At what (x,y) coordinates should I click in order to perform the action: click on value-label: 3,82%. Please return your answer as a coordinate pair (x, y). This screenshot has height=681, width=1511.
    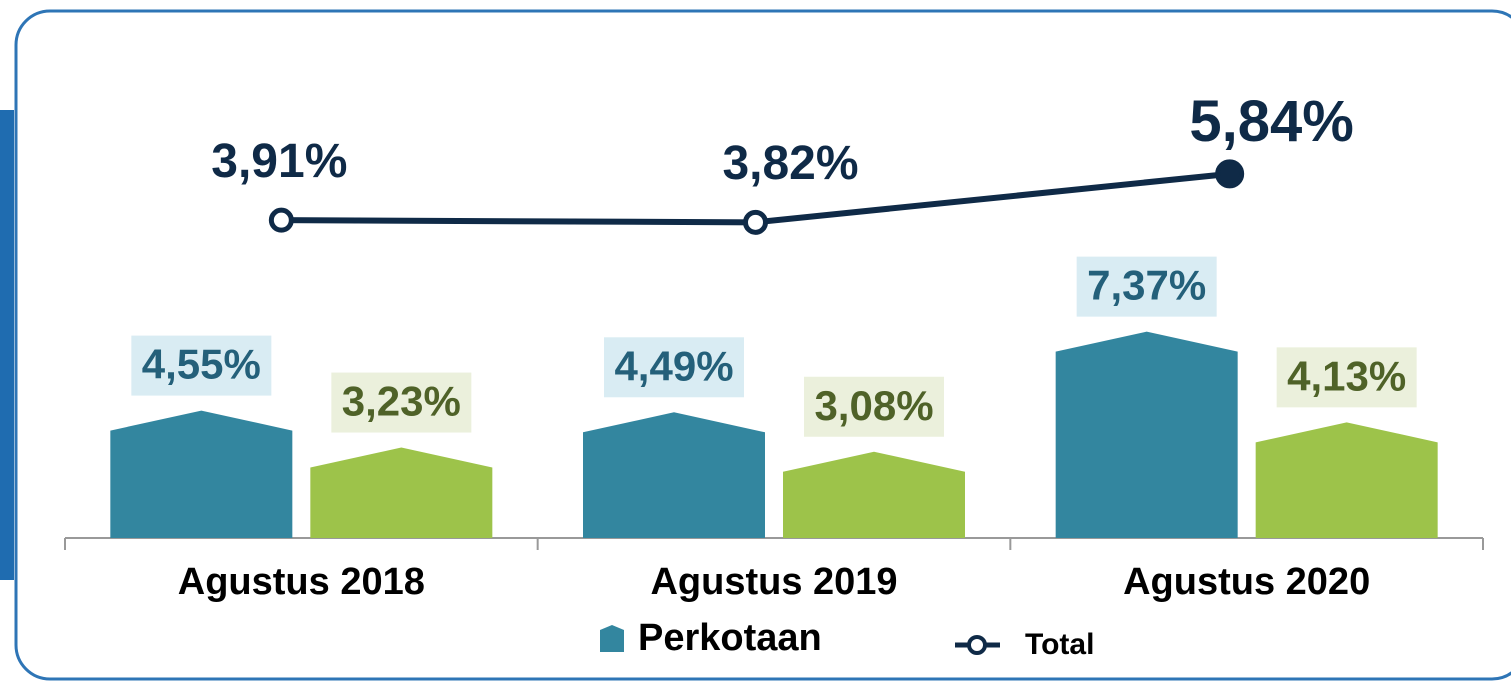
    Looking at the image, I should click on (790, 163).